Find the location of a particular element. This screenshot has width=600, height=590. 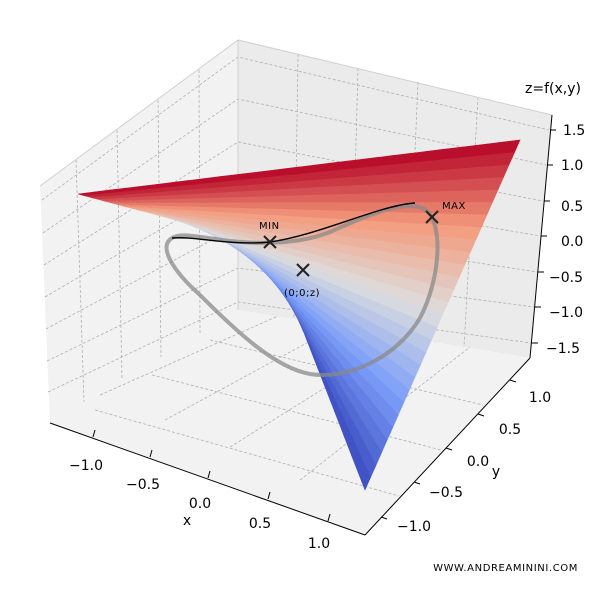

marker-max-label: MAX is located at coordinates (454, 206).